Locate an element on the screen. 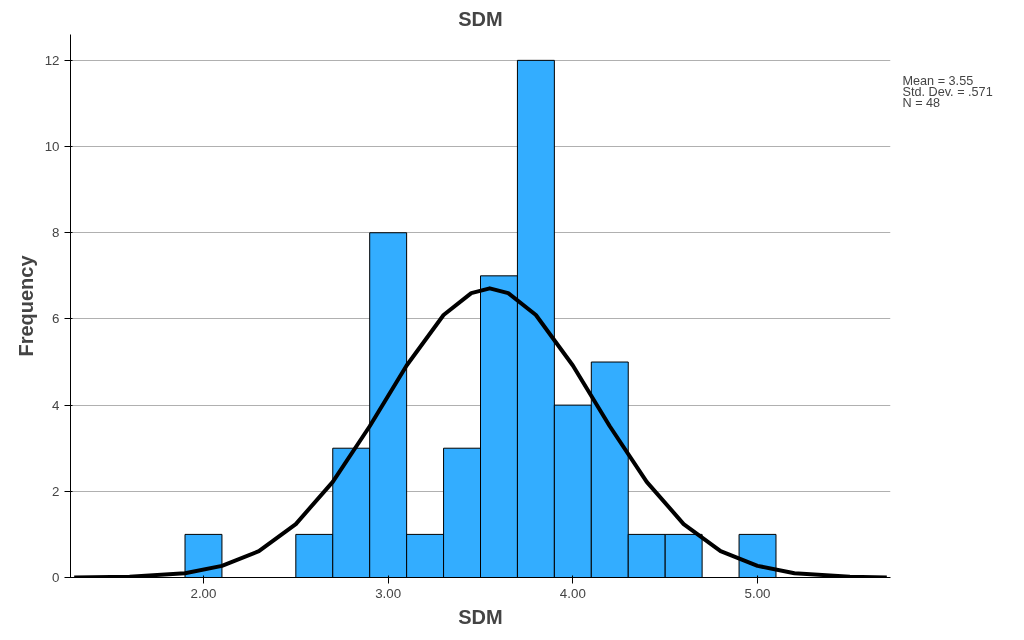  y-tick-label: 6 is located at coordinates (56, 319).